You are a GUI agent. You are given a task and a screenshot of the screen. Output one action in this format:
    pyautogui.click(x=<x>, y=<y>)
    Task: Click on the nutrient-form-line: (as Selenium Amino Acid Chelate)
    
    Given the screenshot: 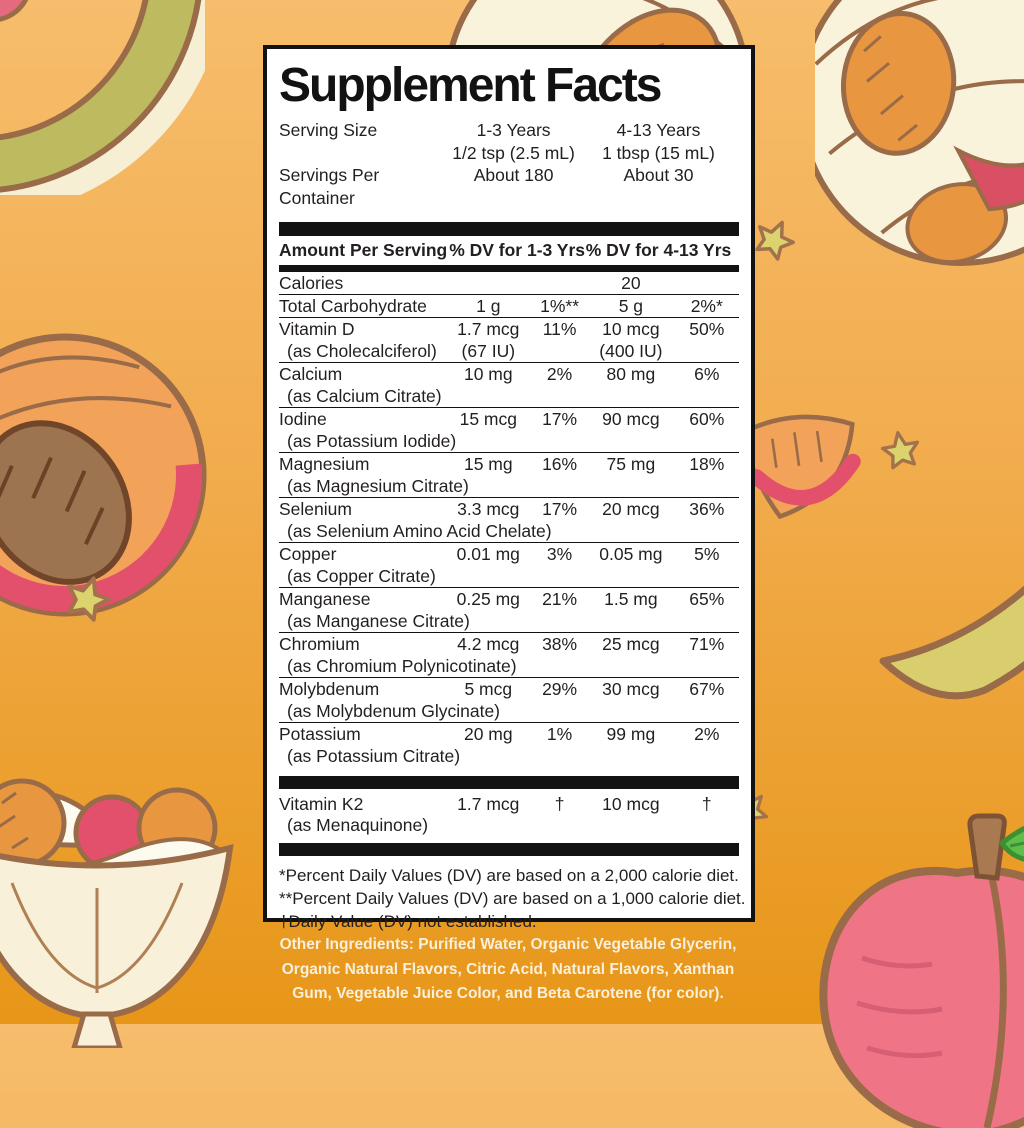 What is the action you would take?
    pyautogui.click(x=509, y=531)
    